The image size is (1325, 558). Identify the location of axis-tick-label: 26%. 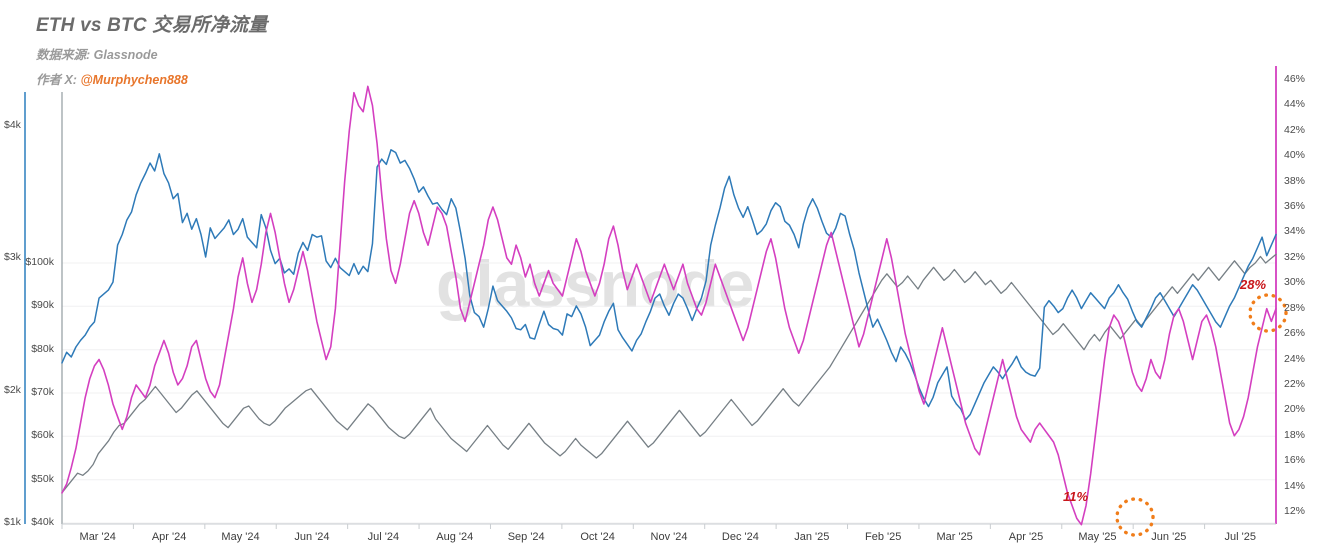
(1295, 333).